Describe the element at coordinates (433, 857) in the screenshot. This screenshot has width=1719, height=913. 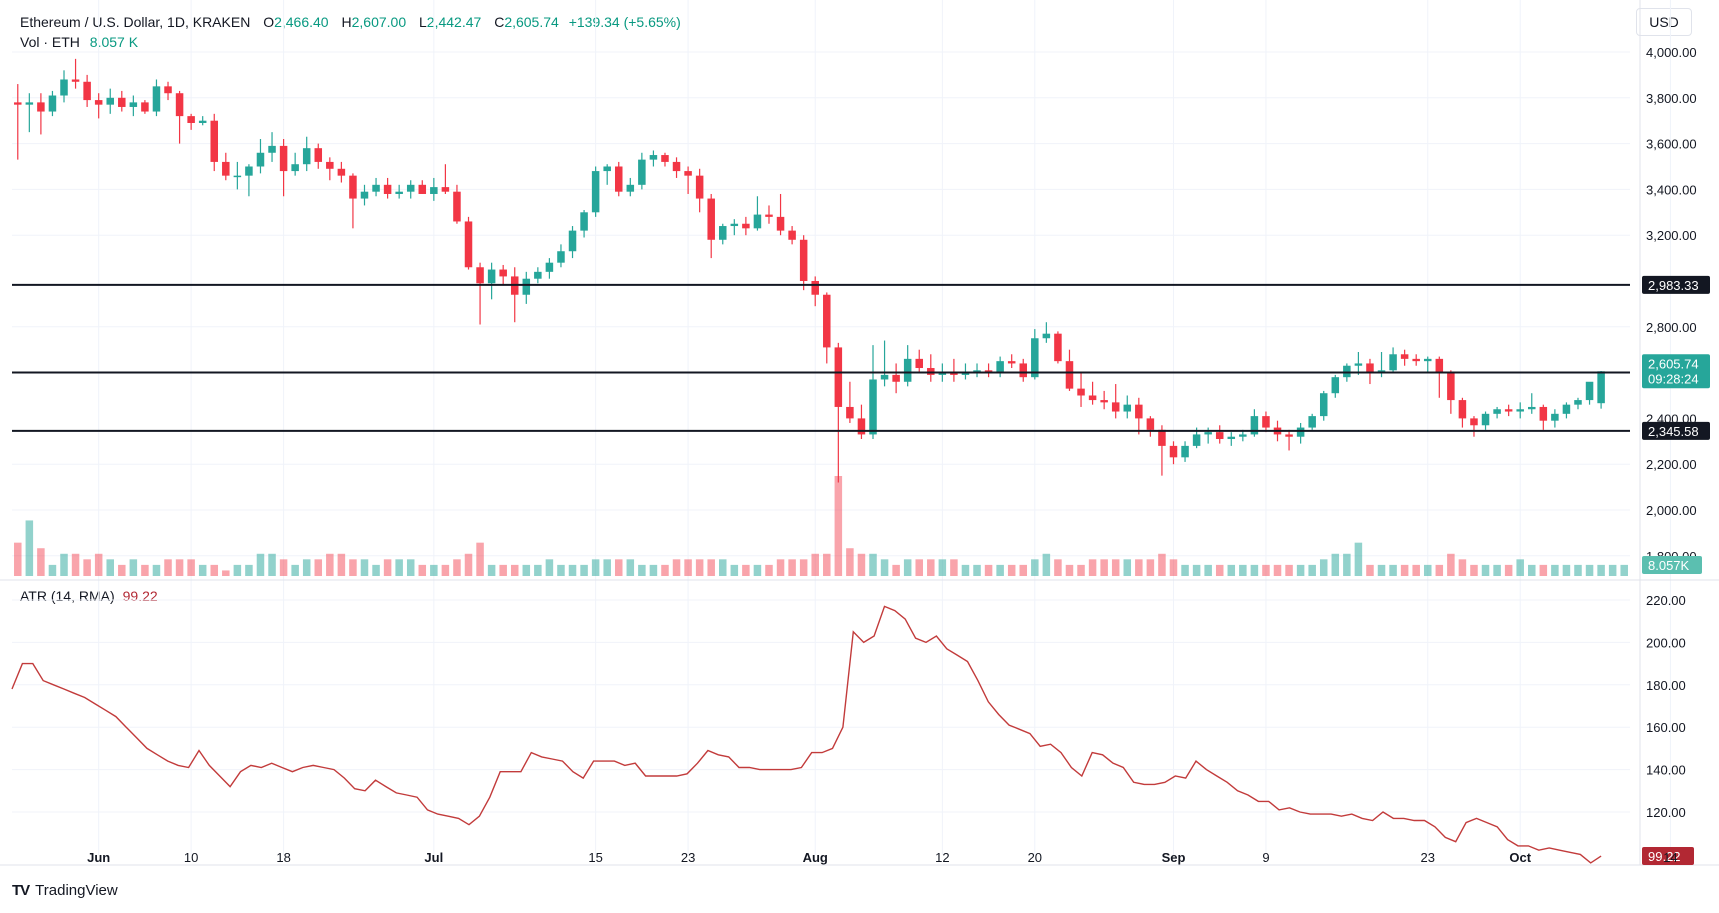
I see `time-tick-label: Jul` at that location.